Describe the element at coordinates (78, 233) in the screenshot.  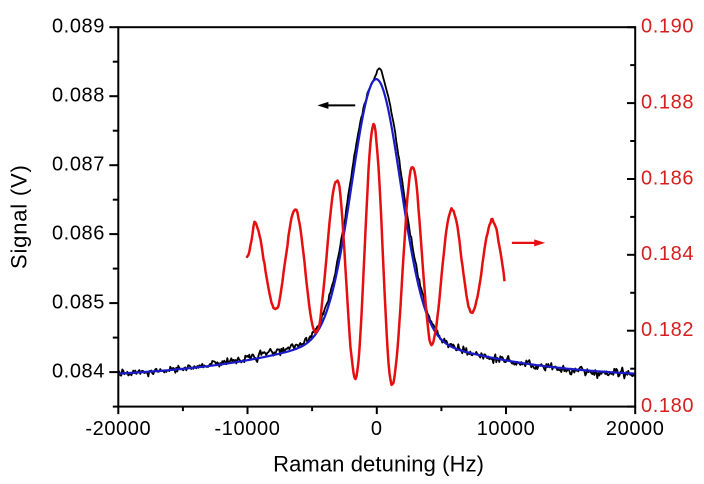
I see `svg-text: 0.086` at that location.